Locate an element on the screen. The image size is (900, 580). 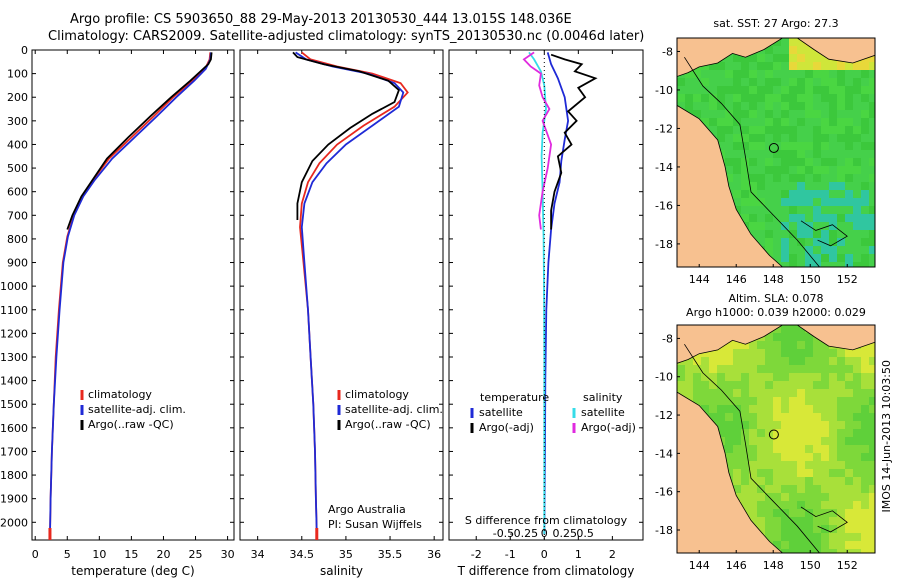
x-tick-label: 35 is located at coordinates (346, 554).